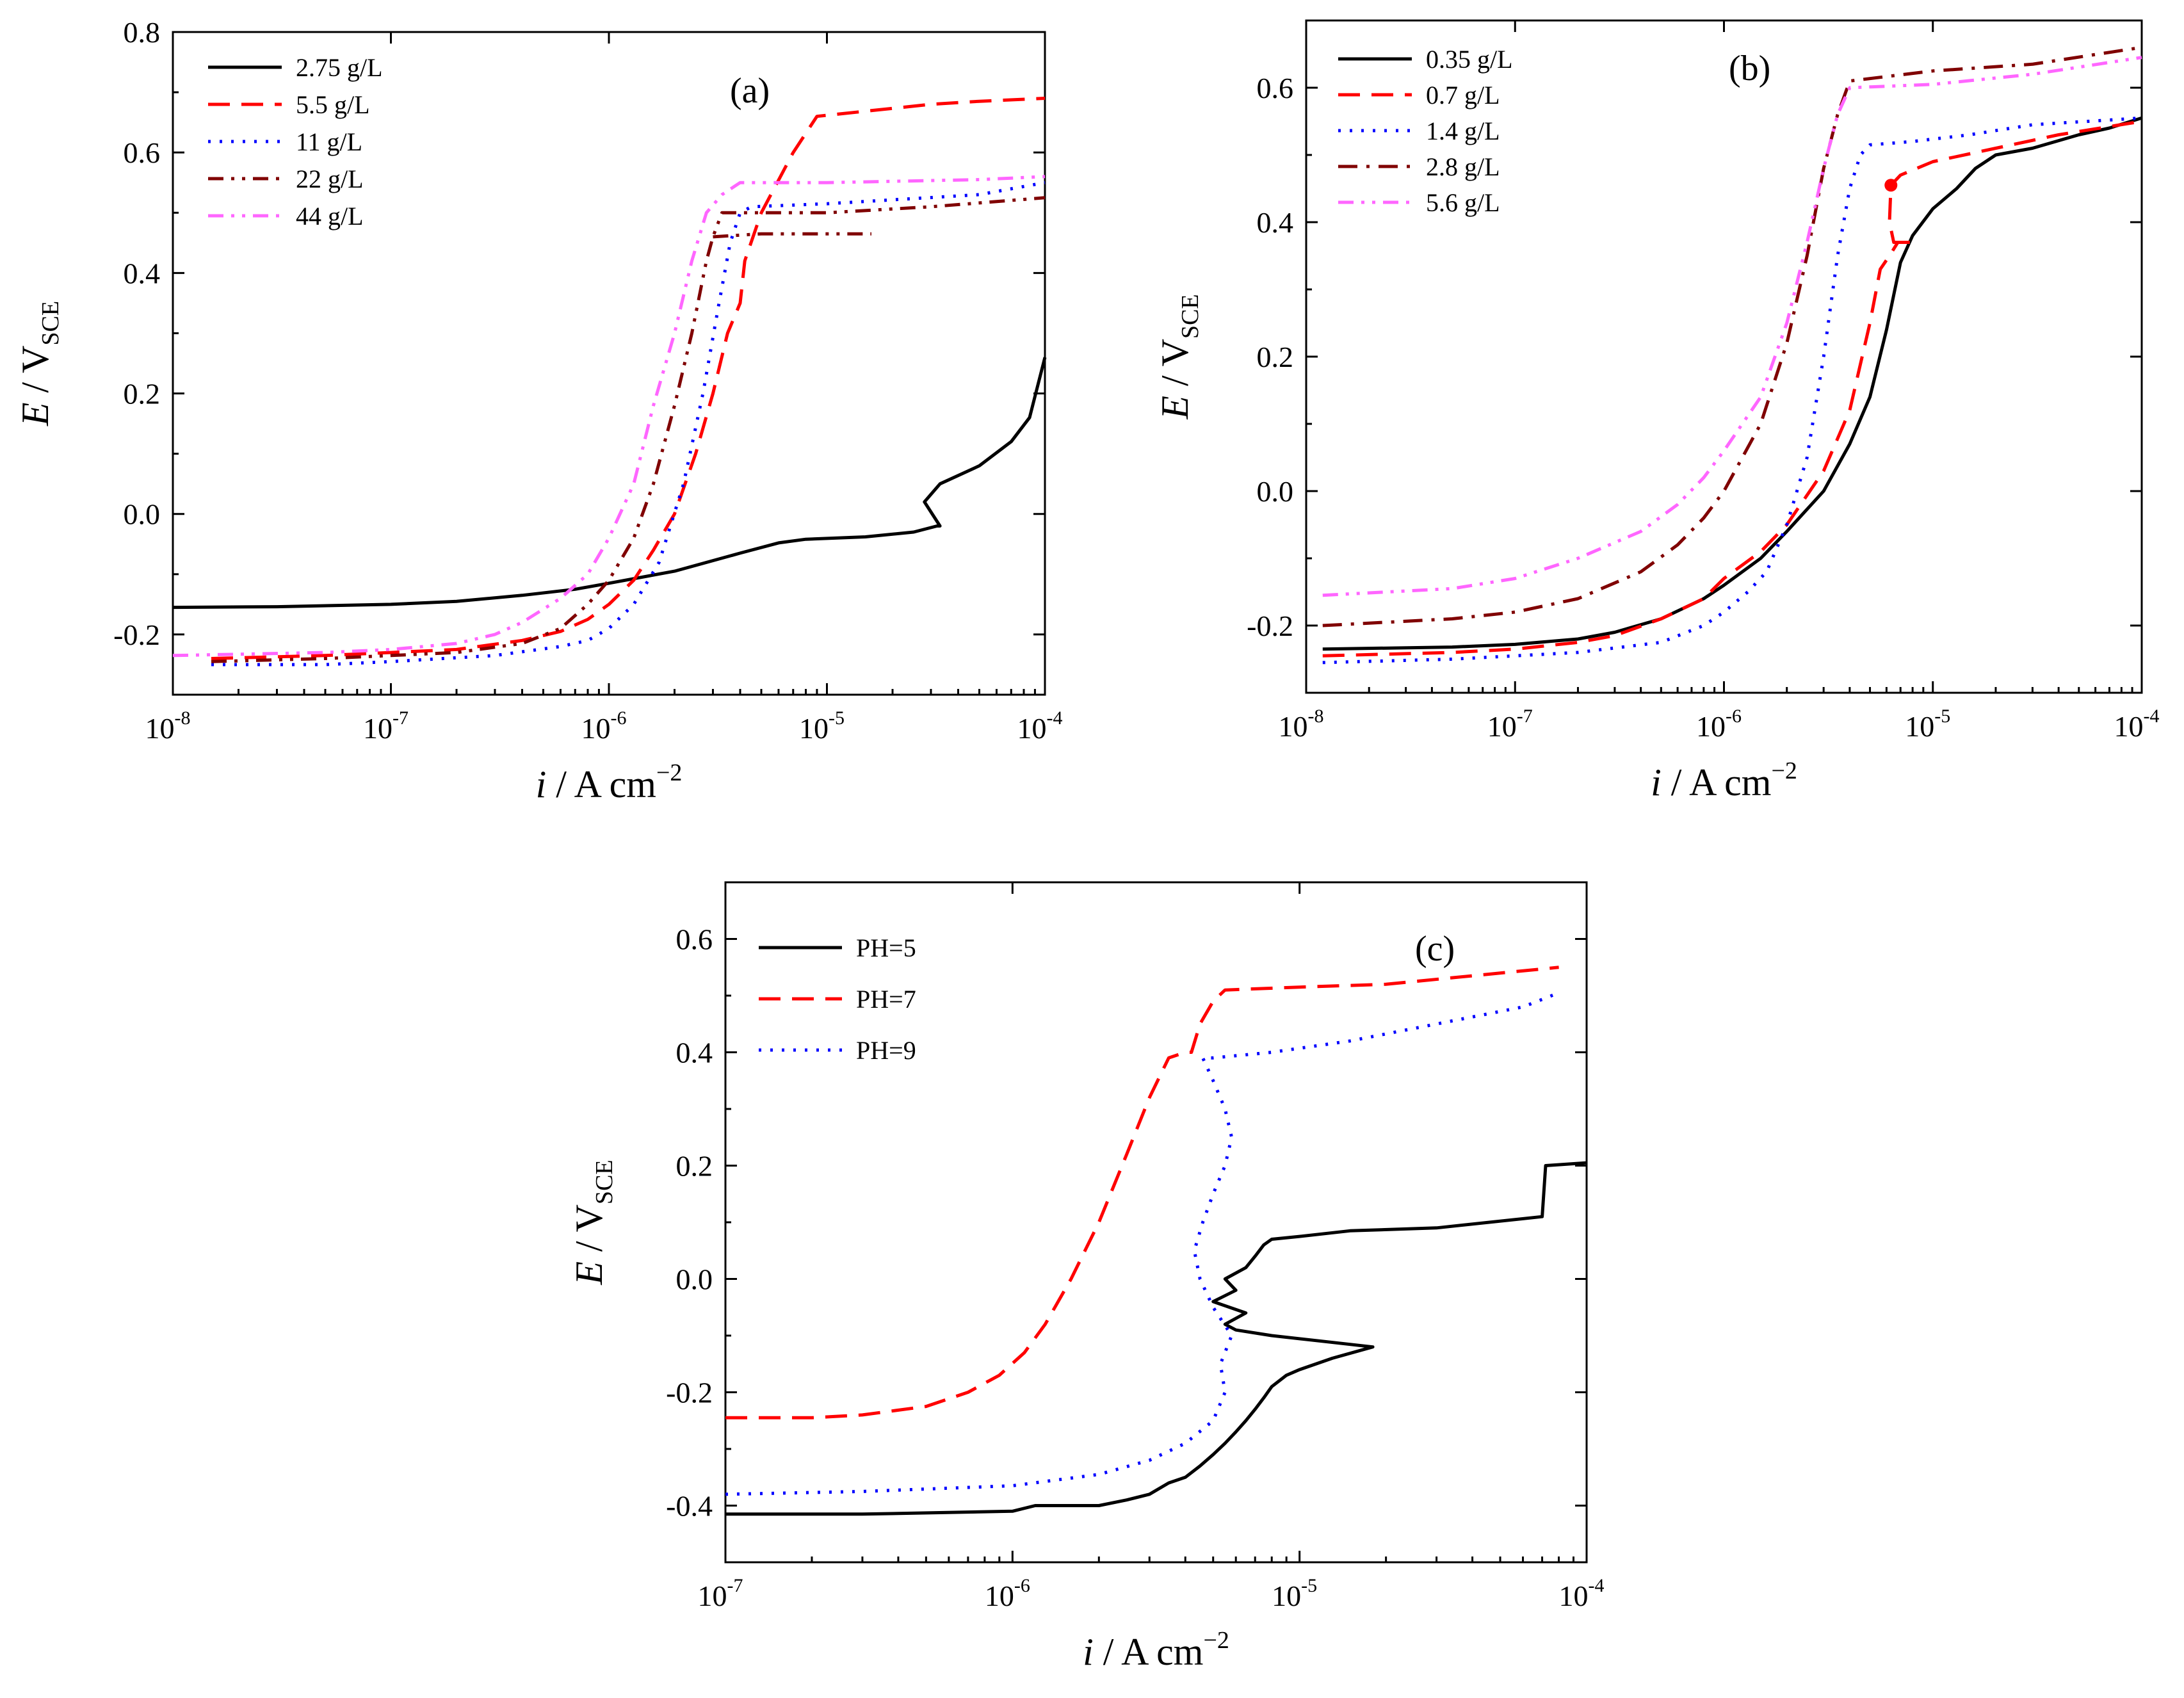  Describe the element at coordinates (330, 179) in the screenshot. I see `legend-label: 22 g/L` at that location.